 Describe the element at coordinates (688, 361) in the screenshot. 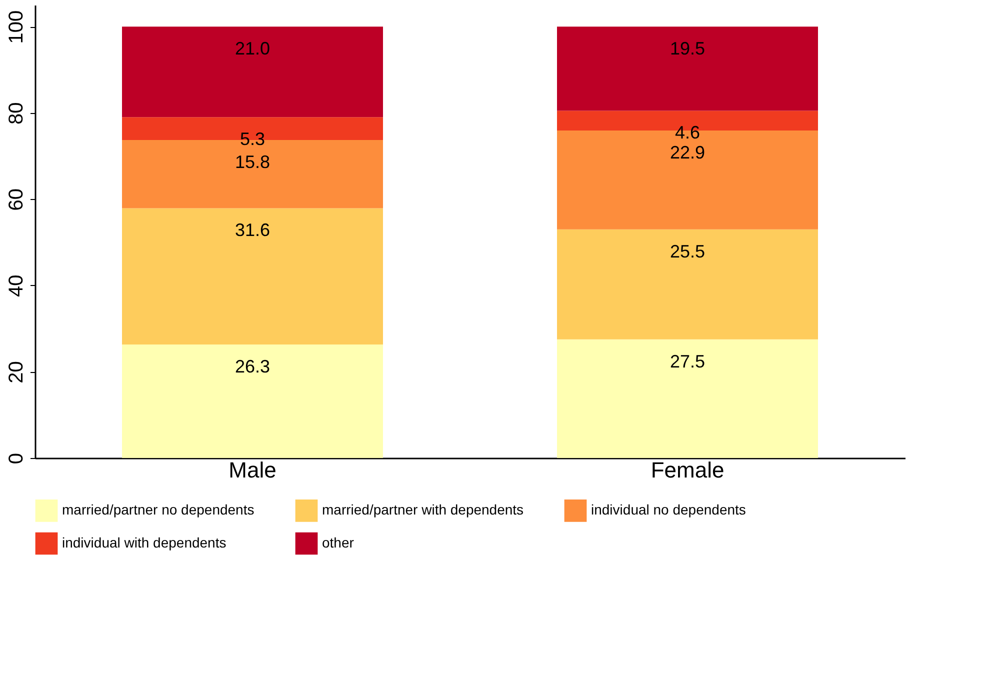

I see `data-label: 27.5` at that location.